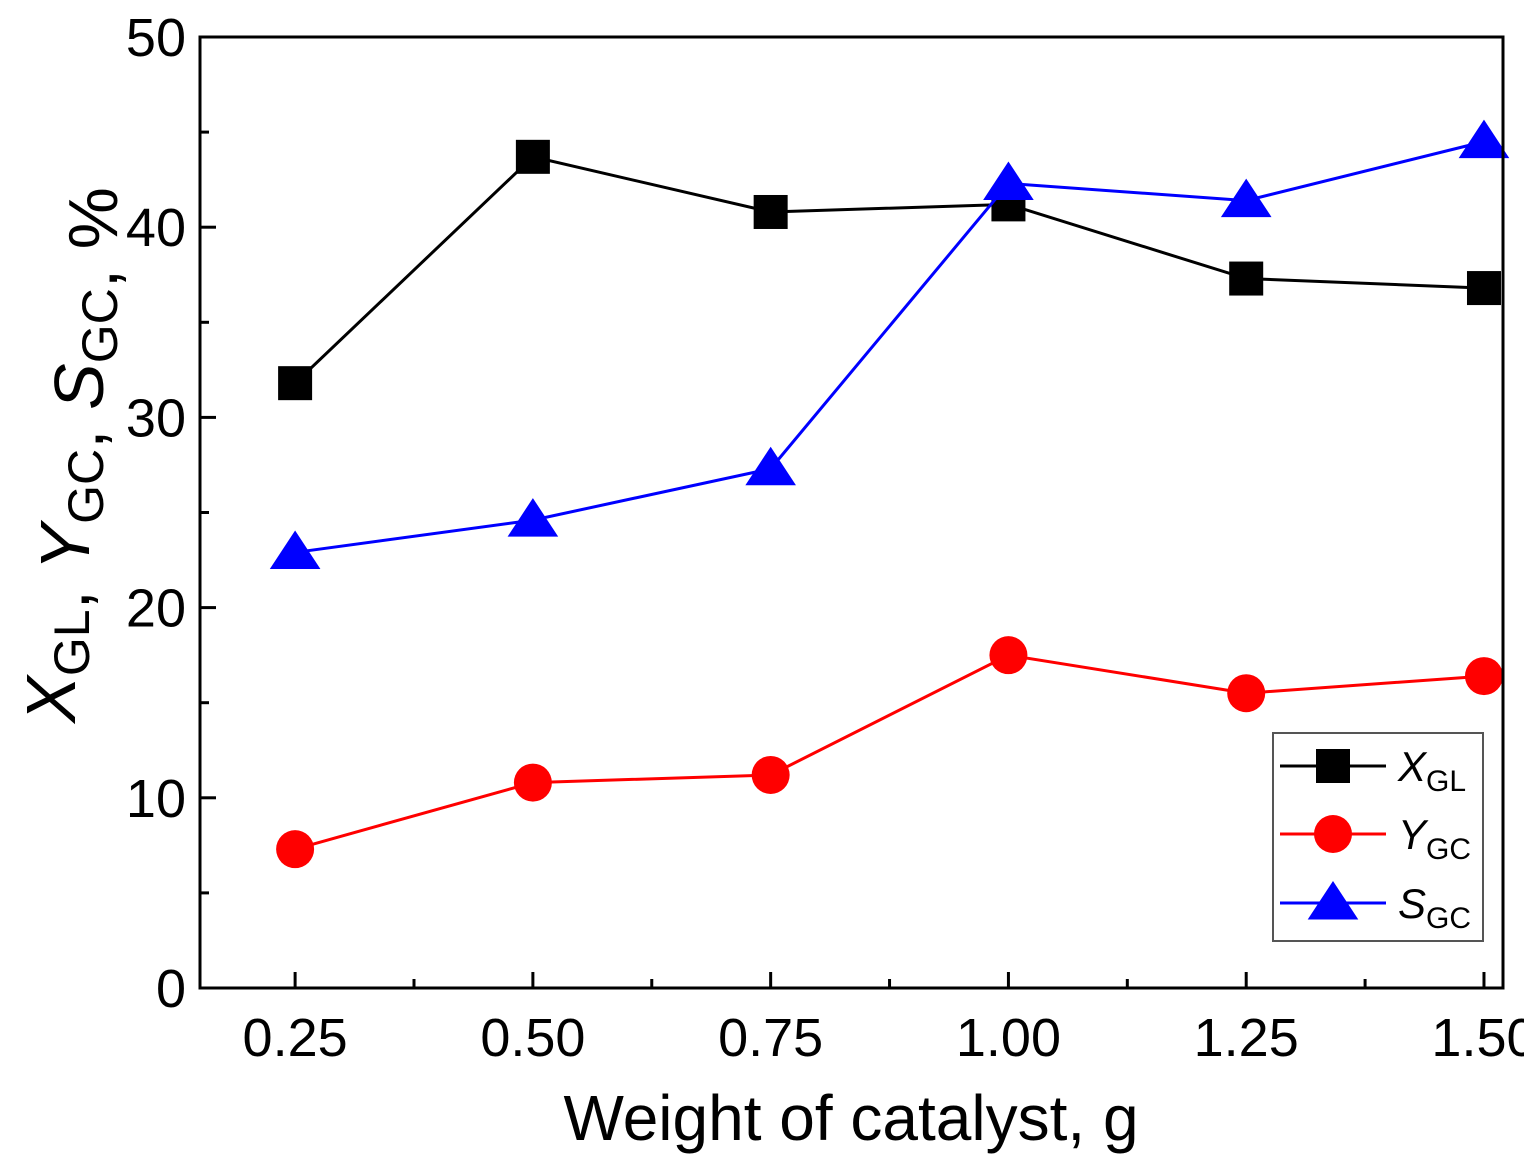  Describe the element at coordinates (72, 642) in the screenshot. I see `y-axis-title-part: GL` at that location.